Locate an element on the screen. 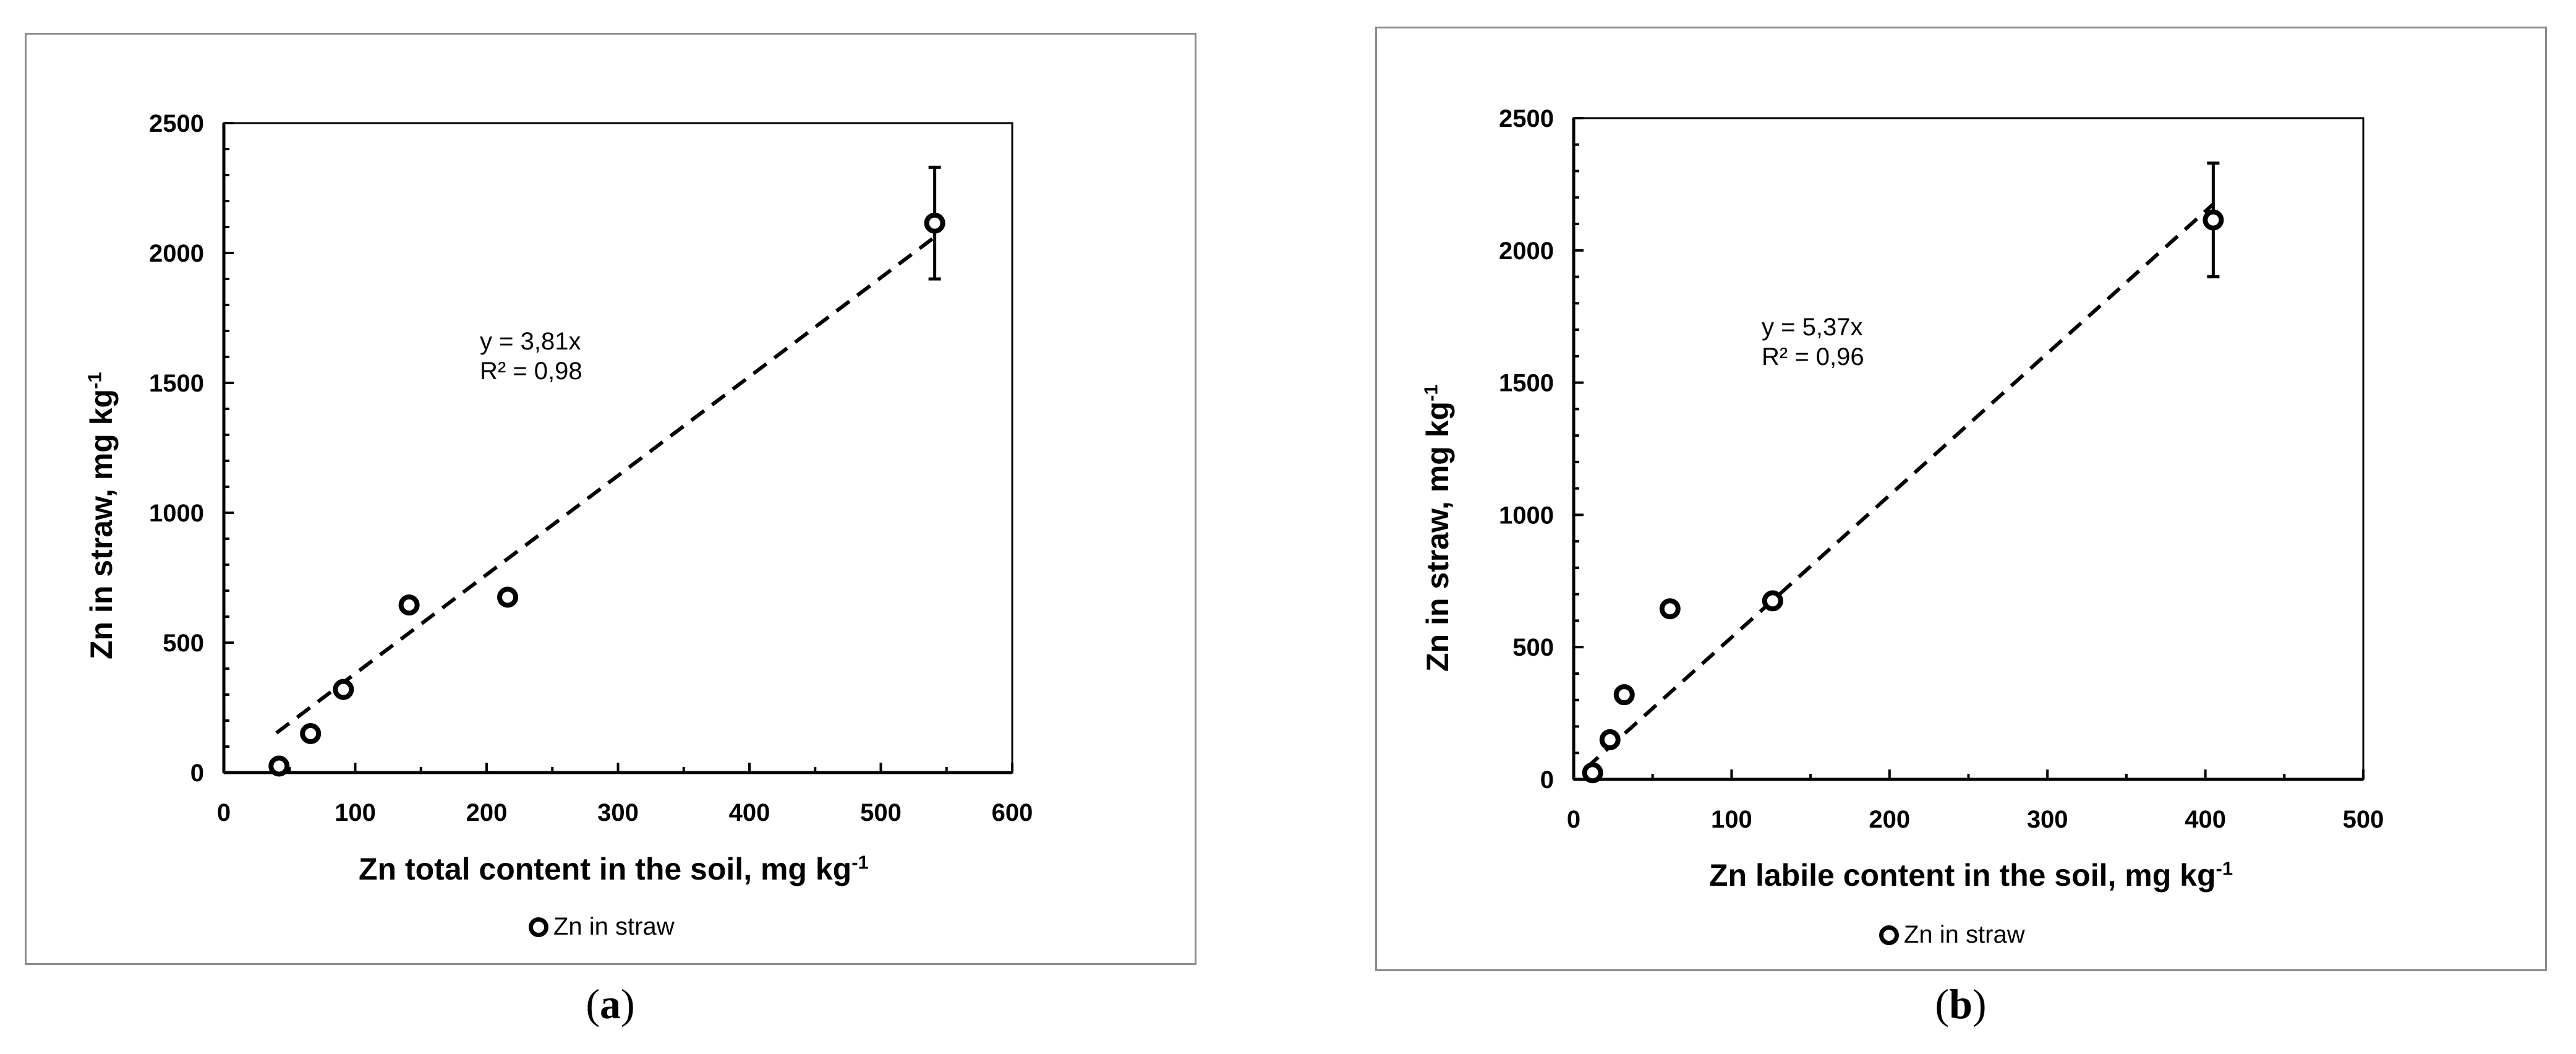  x-axis-label-b: Zn labile content in the soil, mg kg-1 is located at coordinates (1971, 875).